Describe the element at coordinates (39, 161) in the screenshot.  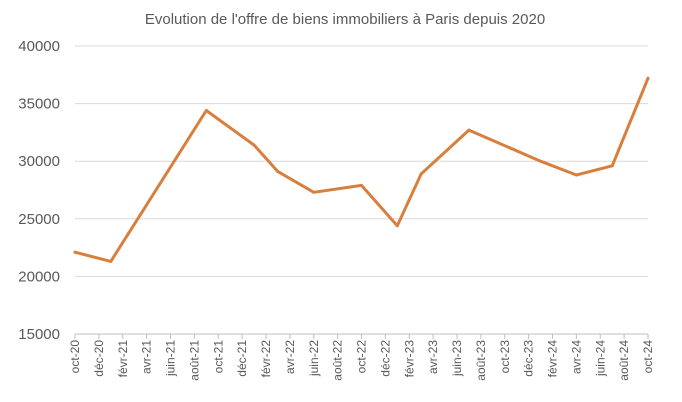
I see `y-tick-label: 30000` at that location.